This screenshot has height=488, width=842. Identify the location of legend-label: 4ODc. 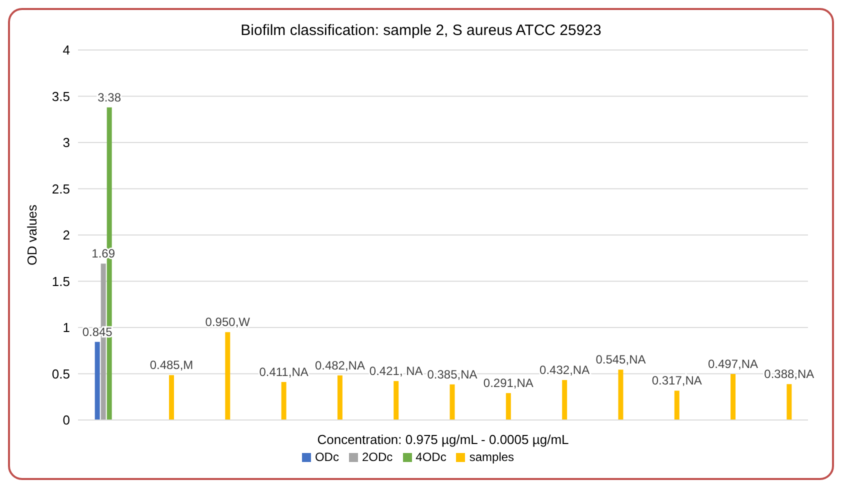
(431, 457).